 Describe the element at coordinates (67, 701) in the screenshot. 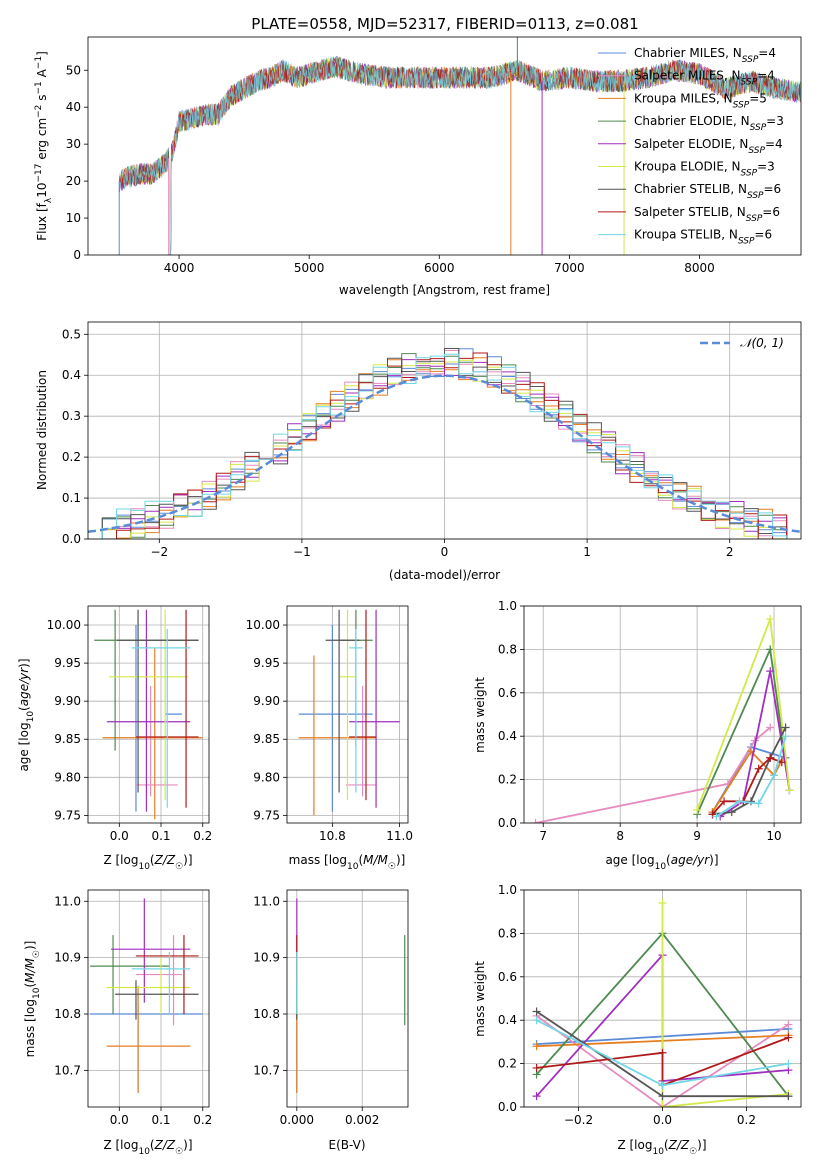

I see `y-tick-label: 9.90` at that location.